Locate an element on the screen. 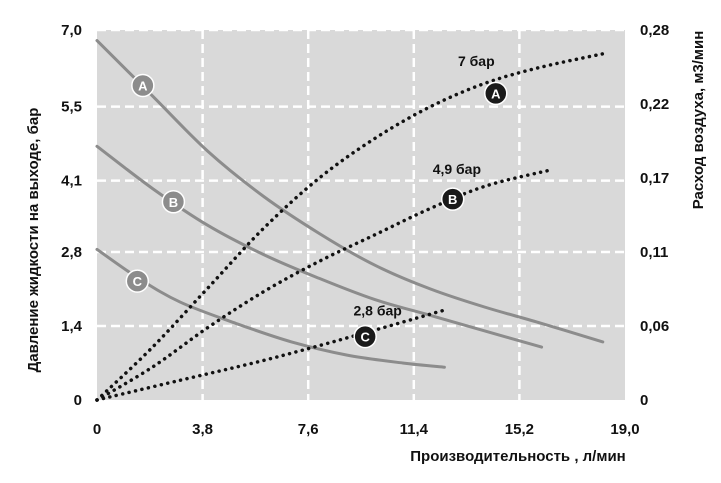 The width and height of the screenshot is (721, 483). y-axis-ticks: 0 1,4 2,8 4,1 5,5 7,0 is located at coordinates (72, 215).